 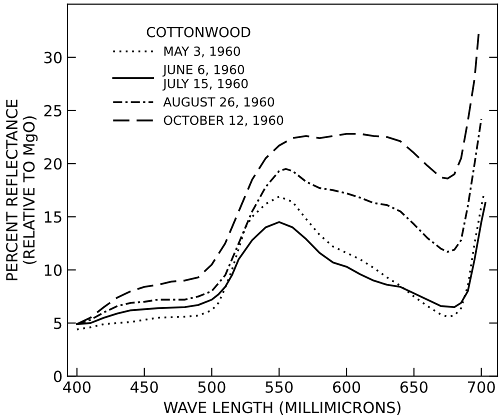 What do you see at coordinates (53, 164) in the screenshot?
I see `y-tick-label: 20` at bounding box center [53, 164].